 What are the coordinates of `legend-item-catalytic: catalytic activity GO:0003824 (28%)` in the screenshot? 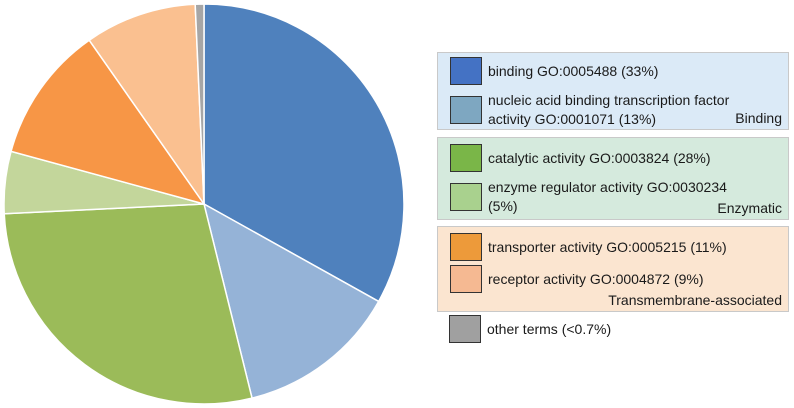 It's located at (599, 158).